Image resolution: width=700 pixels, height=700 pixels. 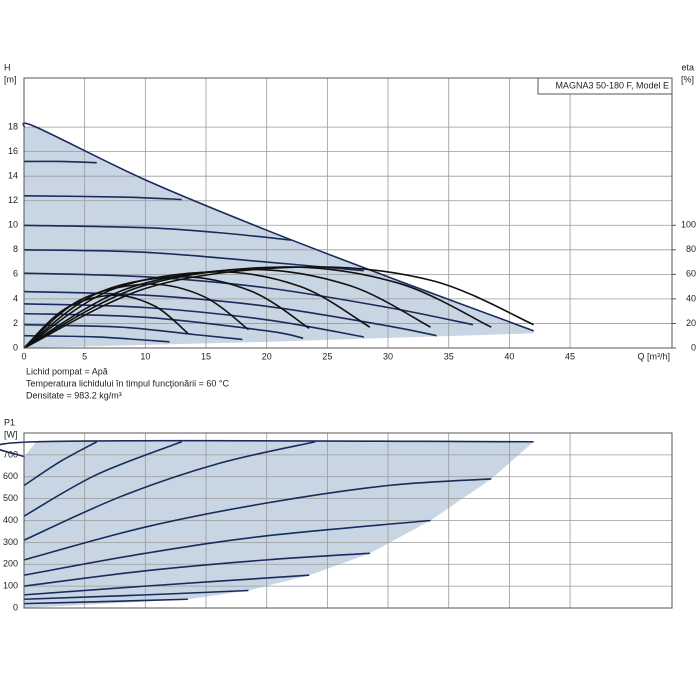 What do you see at coordinates (612, 85) in the screenshot?
I see `chart-title: MAGNA3 50-180 F, Model E` at bounding box center [612, 85].